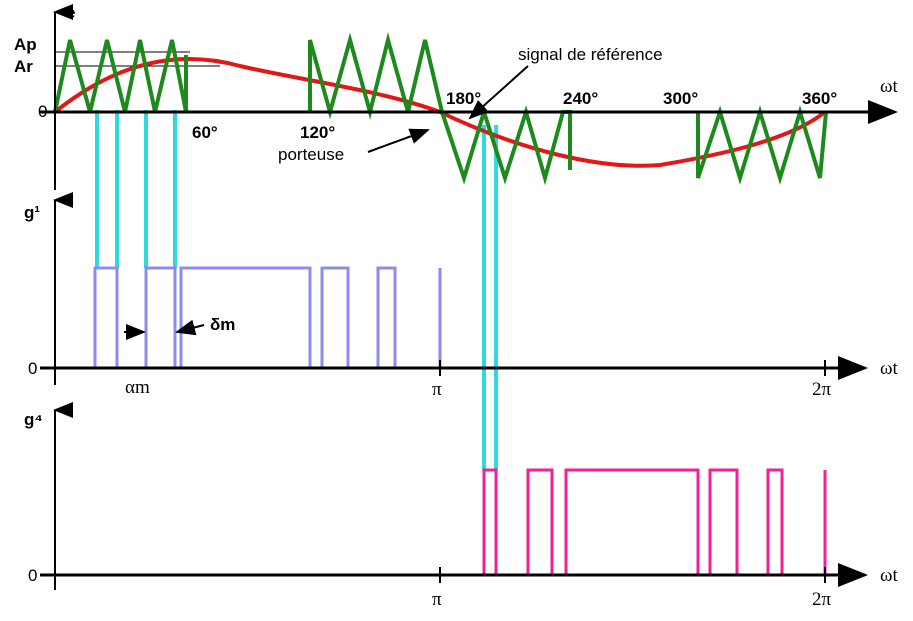 This screenshot has width=913, height=621. What do you see at coordinates (889, 575) in the screenshot?
I see `g4-x-axis-label: ωt` at bounding box center [889, 575].